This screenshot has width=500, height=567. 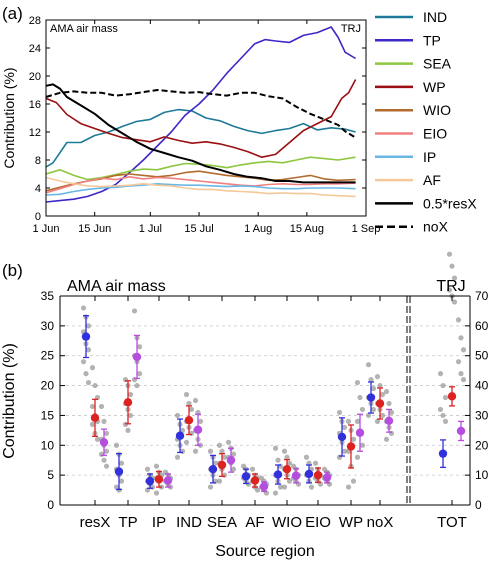 I want to click on panel-a-header-left: AMA air mass, so click(x=84, y=29).